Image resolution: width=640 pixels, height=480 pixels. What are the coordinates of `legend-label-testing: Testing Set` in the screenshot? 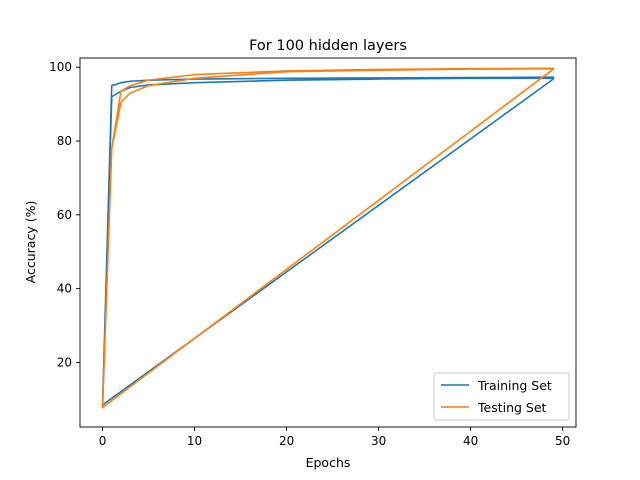 It's located at (512, 407).